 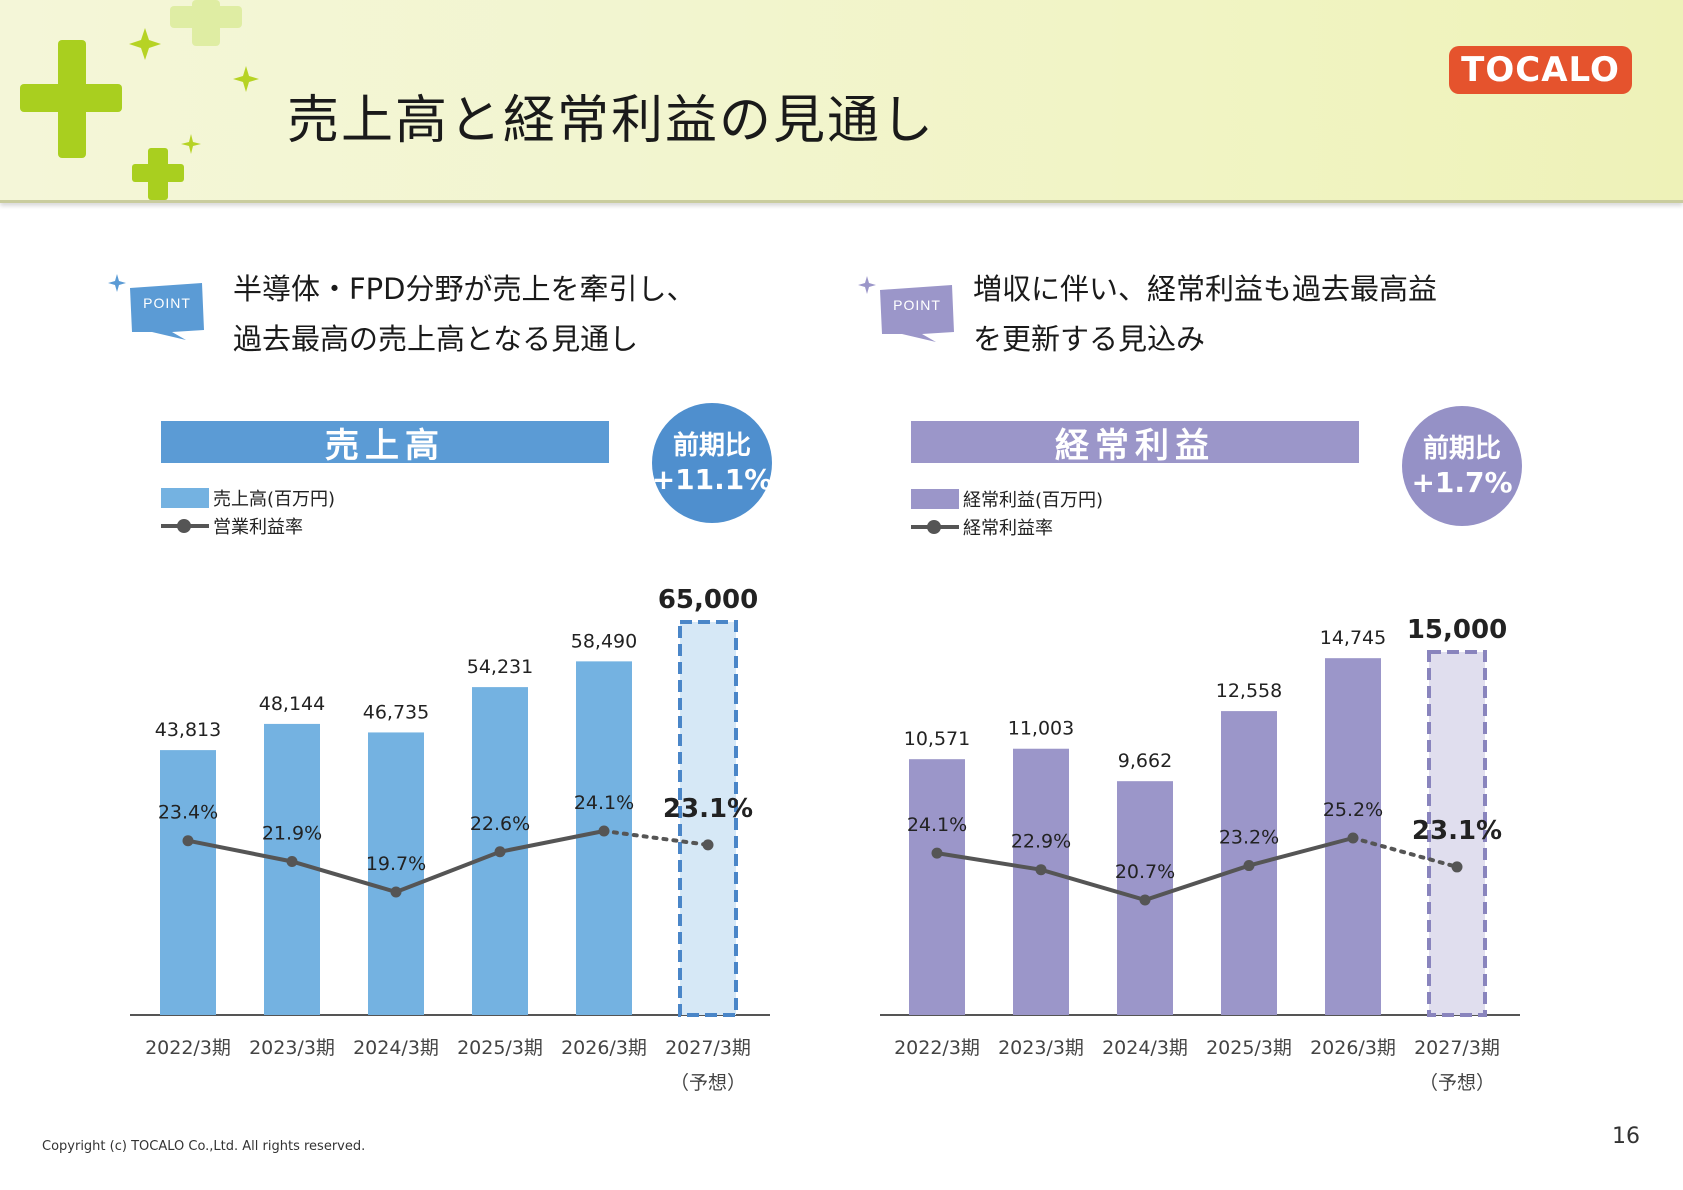 I want to click on sales-chart-title: 売上高, so click(x=385, y=443).